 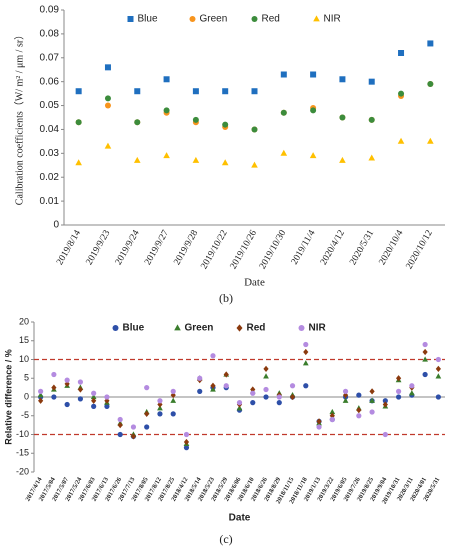 What do you see at coordinates (225, 539) in the screenshot?
I see `caption: (c)` at bounding box center [225, 539].